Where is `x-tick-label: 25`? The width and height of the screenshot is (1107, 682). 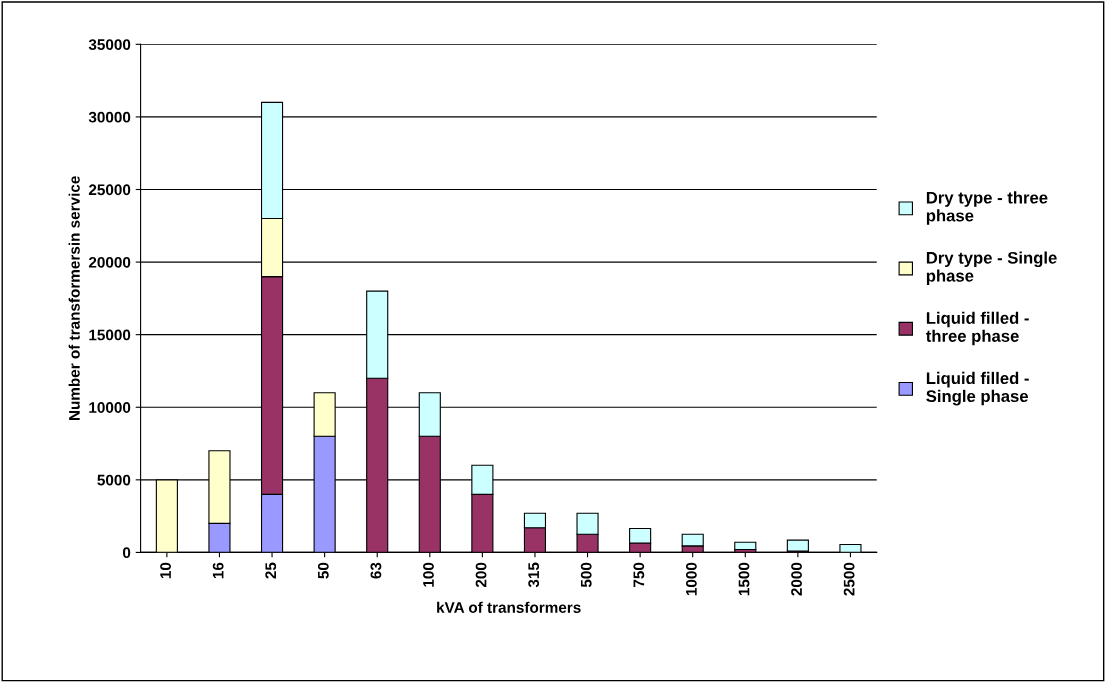
x-tick-label: 25 is located at coordinates (271, 570).